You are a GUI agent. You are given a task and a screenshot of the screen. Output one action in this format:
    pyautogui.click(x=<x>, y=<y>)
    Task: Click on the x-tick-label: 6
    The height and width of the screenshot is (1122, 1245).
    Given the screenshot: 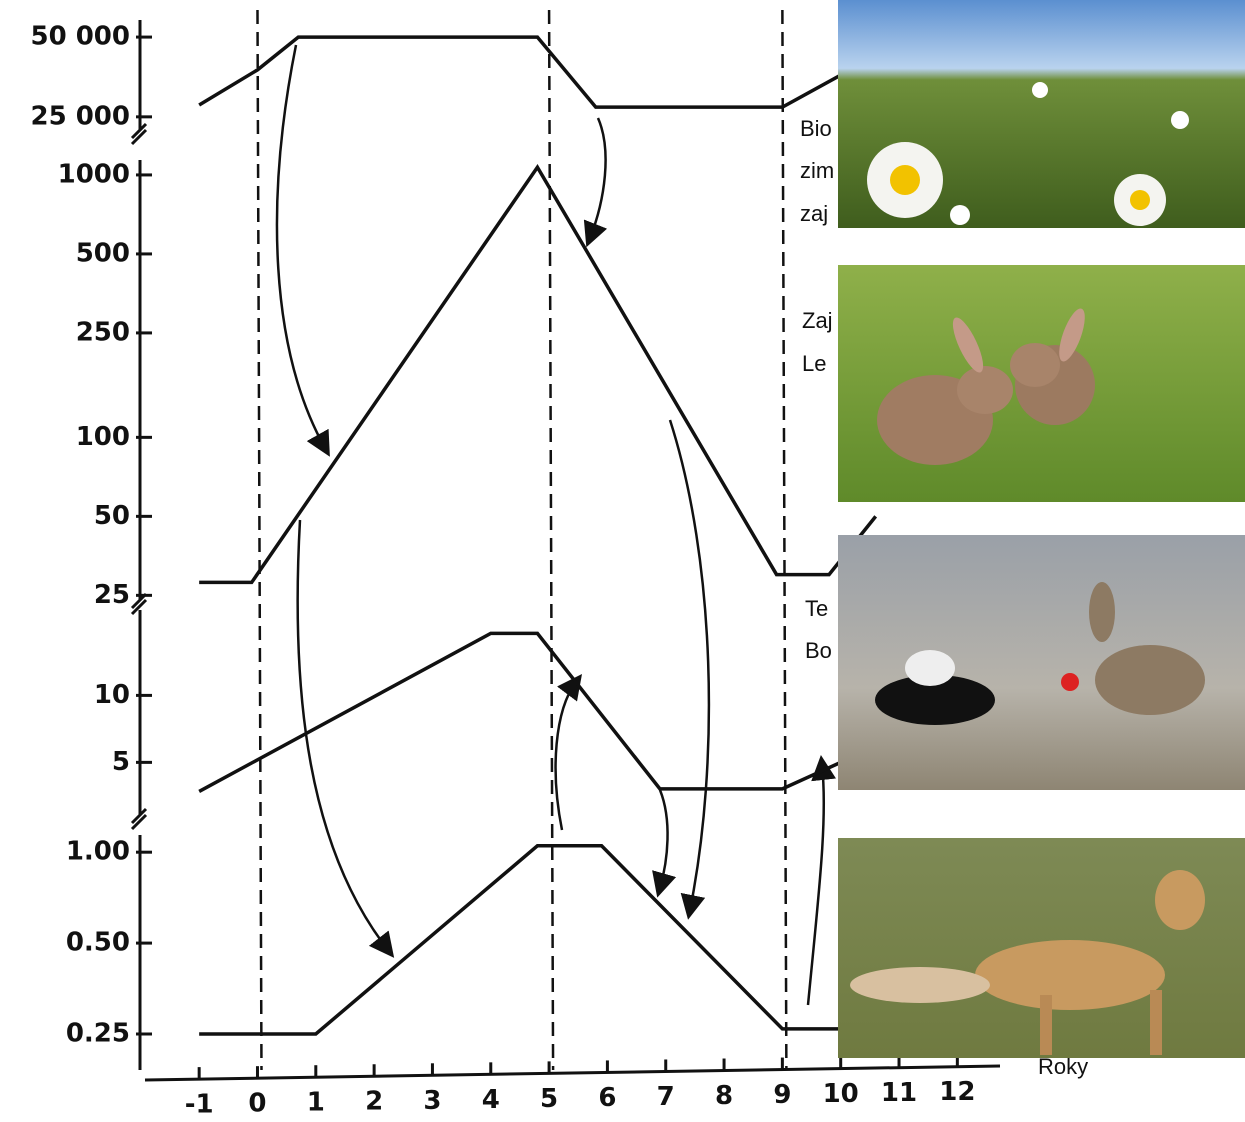 What is the action you would take?
    pyautogui.click(x=607, y=1098)
    